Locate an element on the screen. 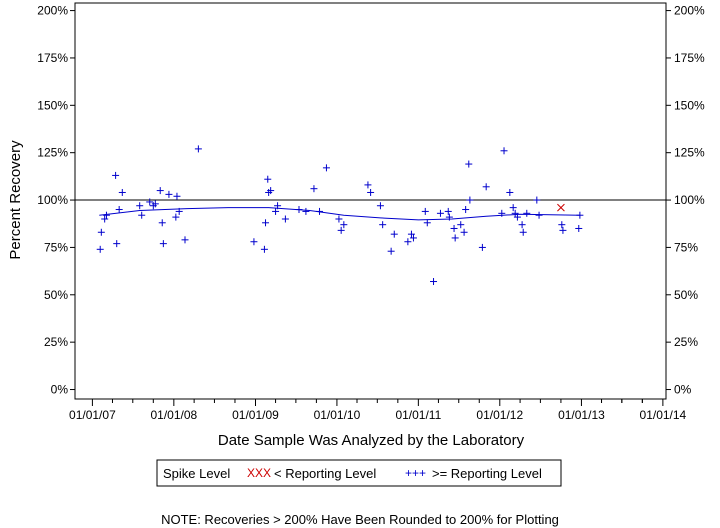  trend-line is located at coordinates (339, 214).